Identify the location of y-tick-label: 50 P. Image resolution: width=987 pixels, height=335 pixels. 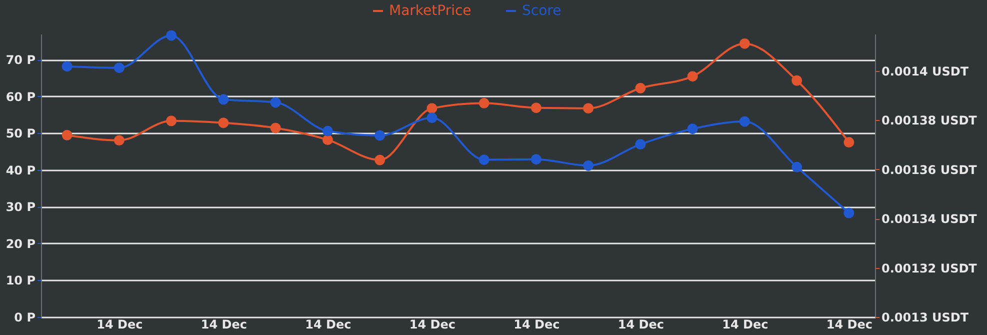
(21, 133).